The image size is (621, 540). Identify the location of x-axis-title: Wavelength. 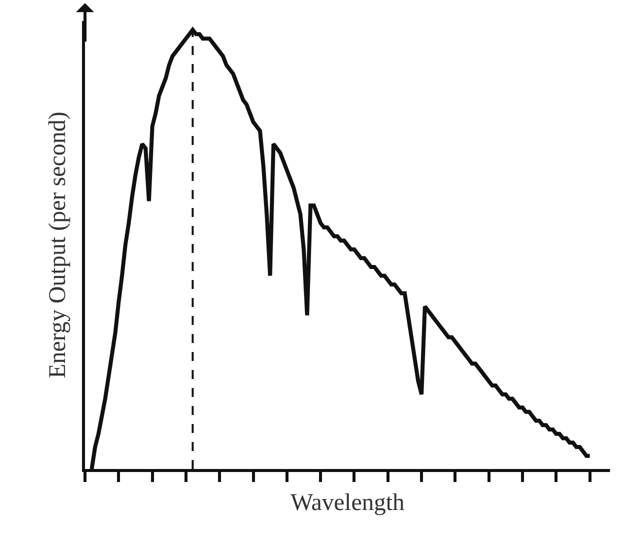
(347, 503).